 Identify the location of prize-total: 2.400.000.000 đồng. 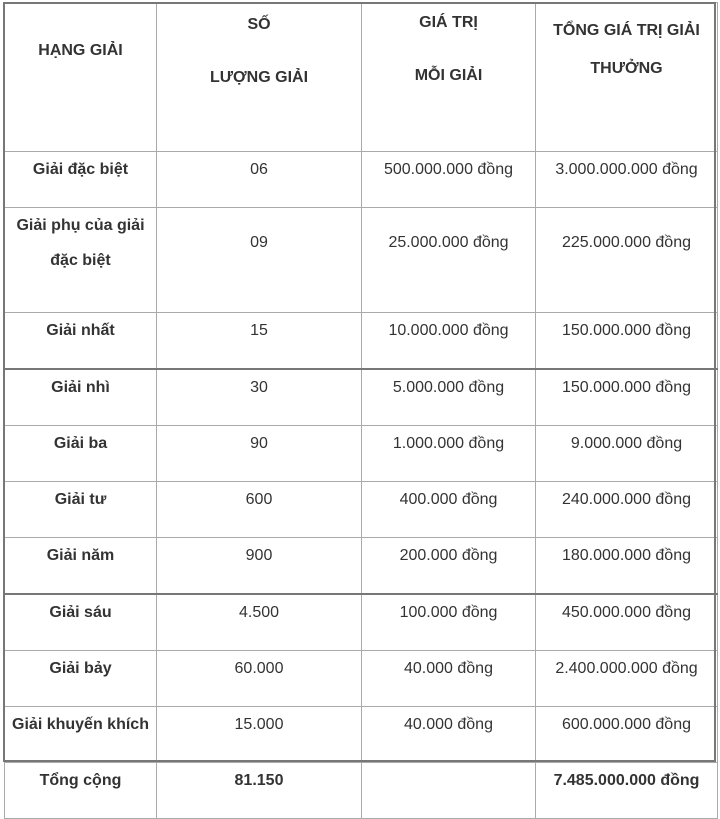
(626, 678).